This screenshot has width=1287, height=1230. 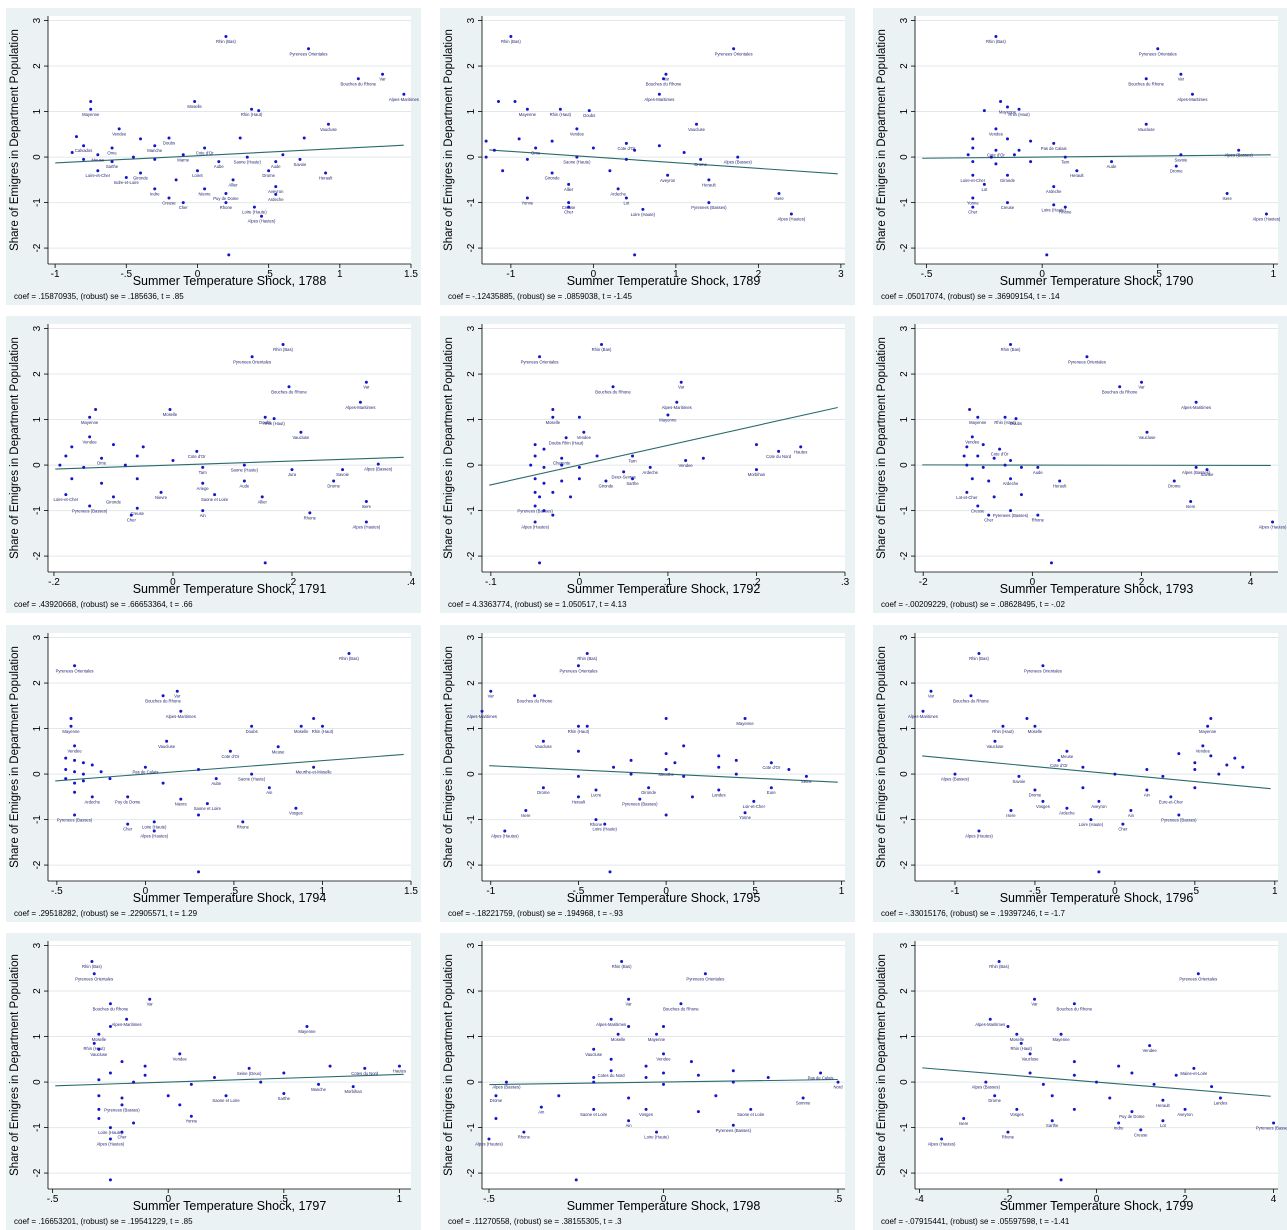 I want to click on x-tick-label: -.5, so click(x=579, y=891).